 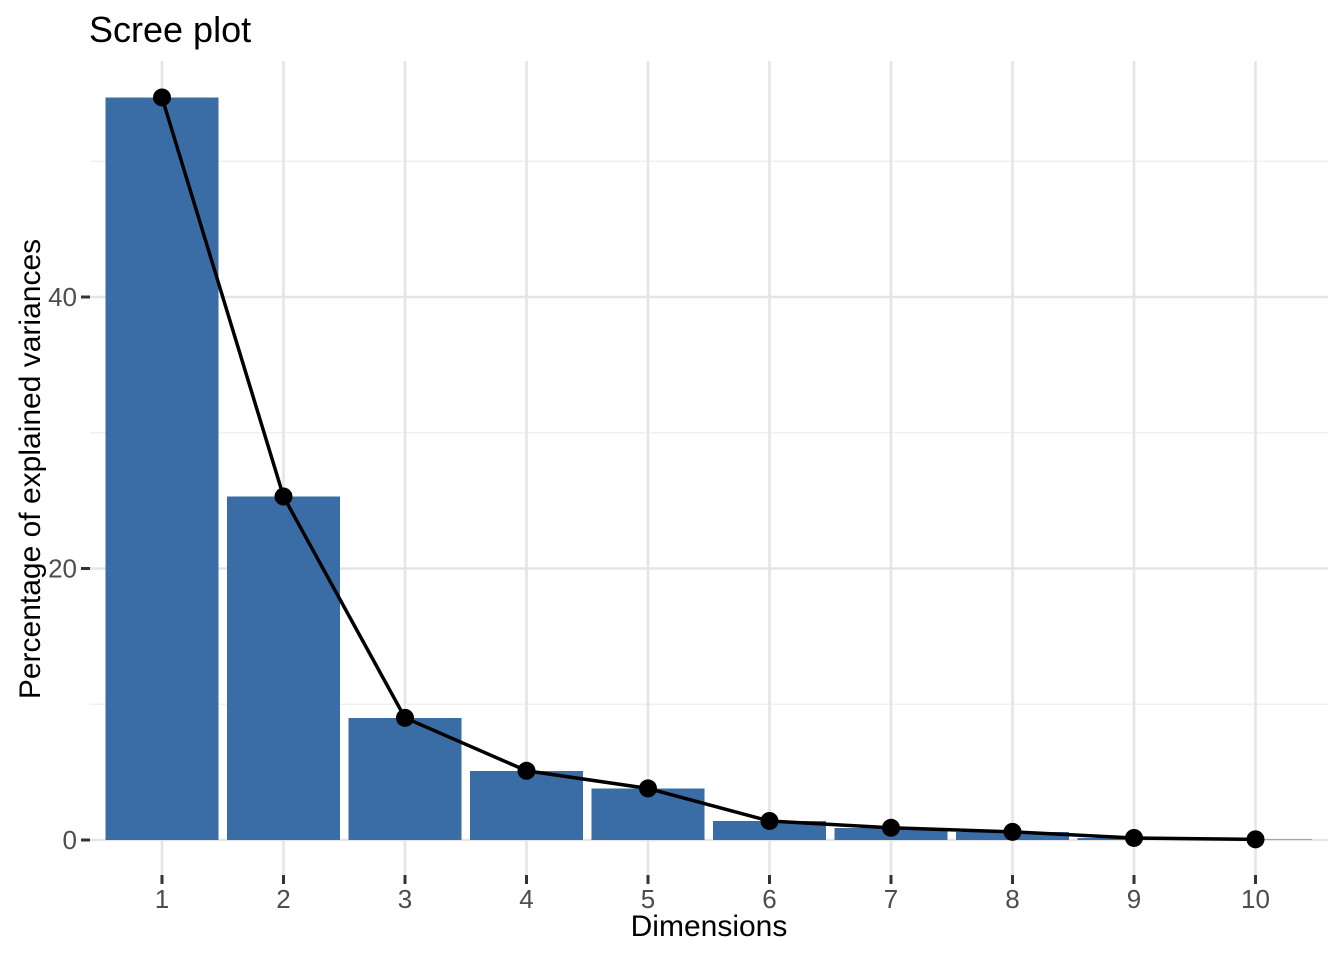 What do you see at coordinates (1255, 899) in the screenshot?
I see `x-tick-label: 10` at bounding box center [1255, 899].